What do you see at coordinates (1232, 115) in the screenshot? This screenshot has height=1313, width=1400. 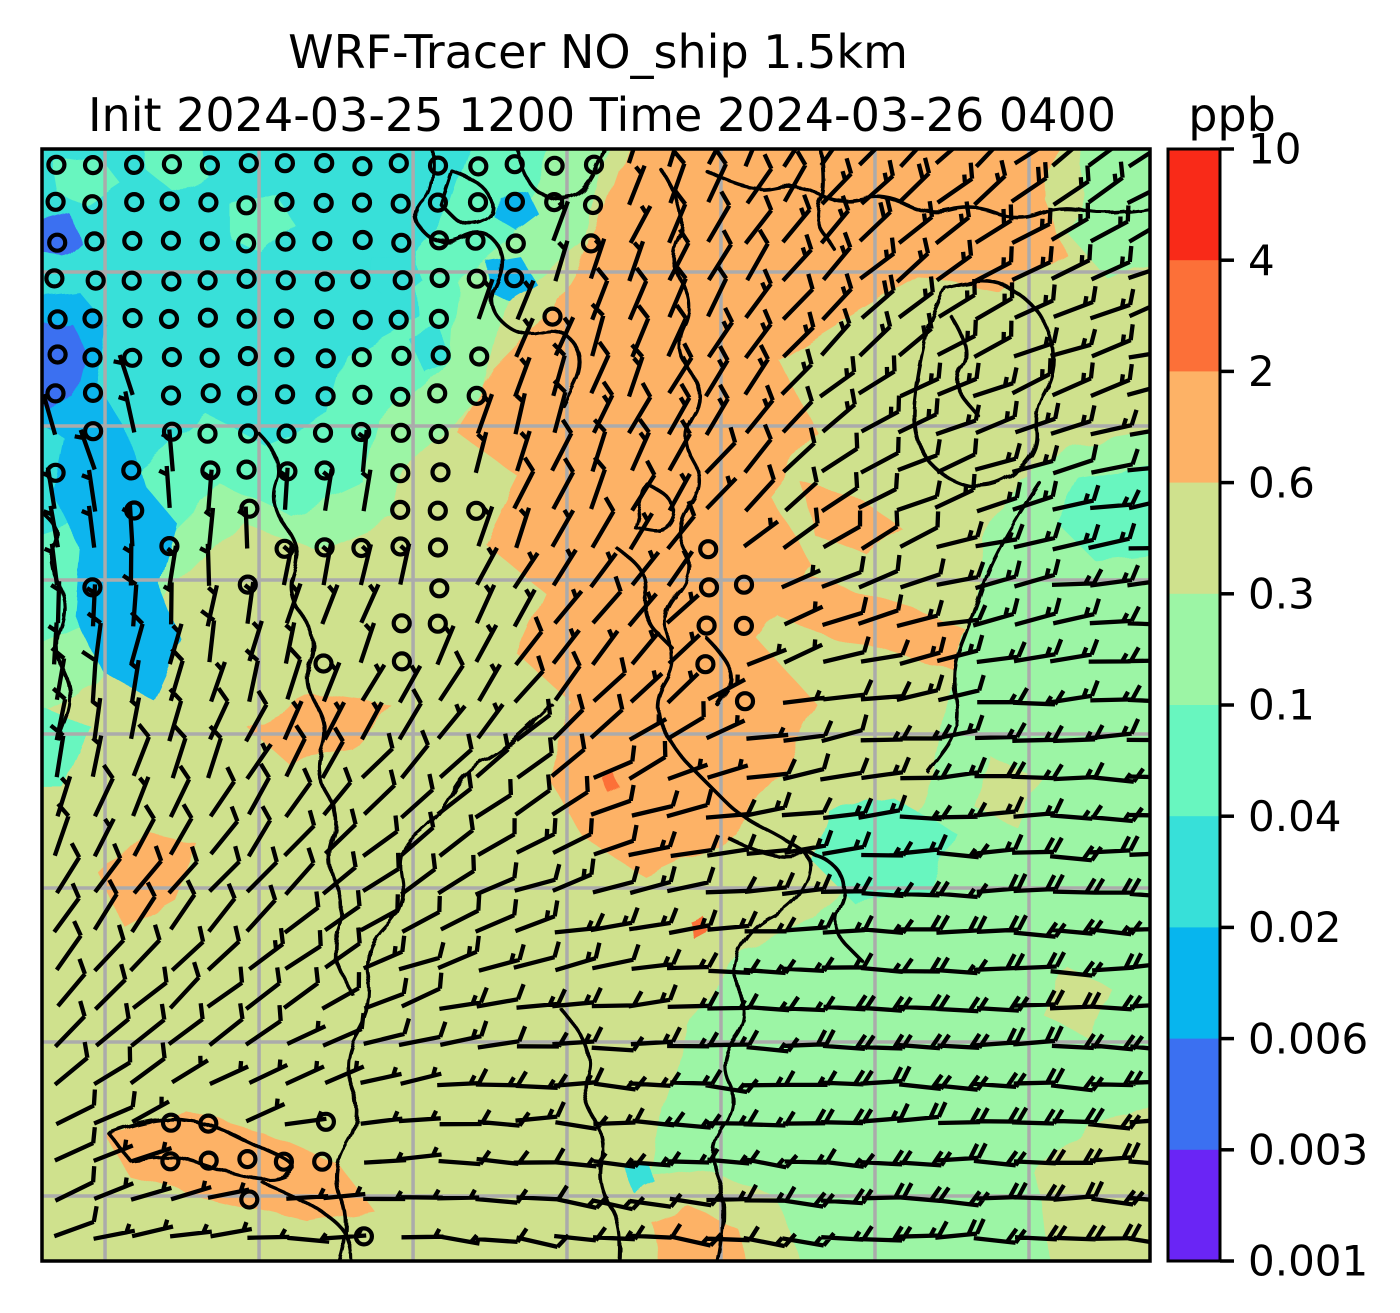 I see `colorbar-units-label: ppb` at bounding box center [1232, 115].